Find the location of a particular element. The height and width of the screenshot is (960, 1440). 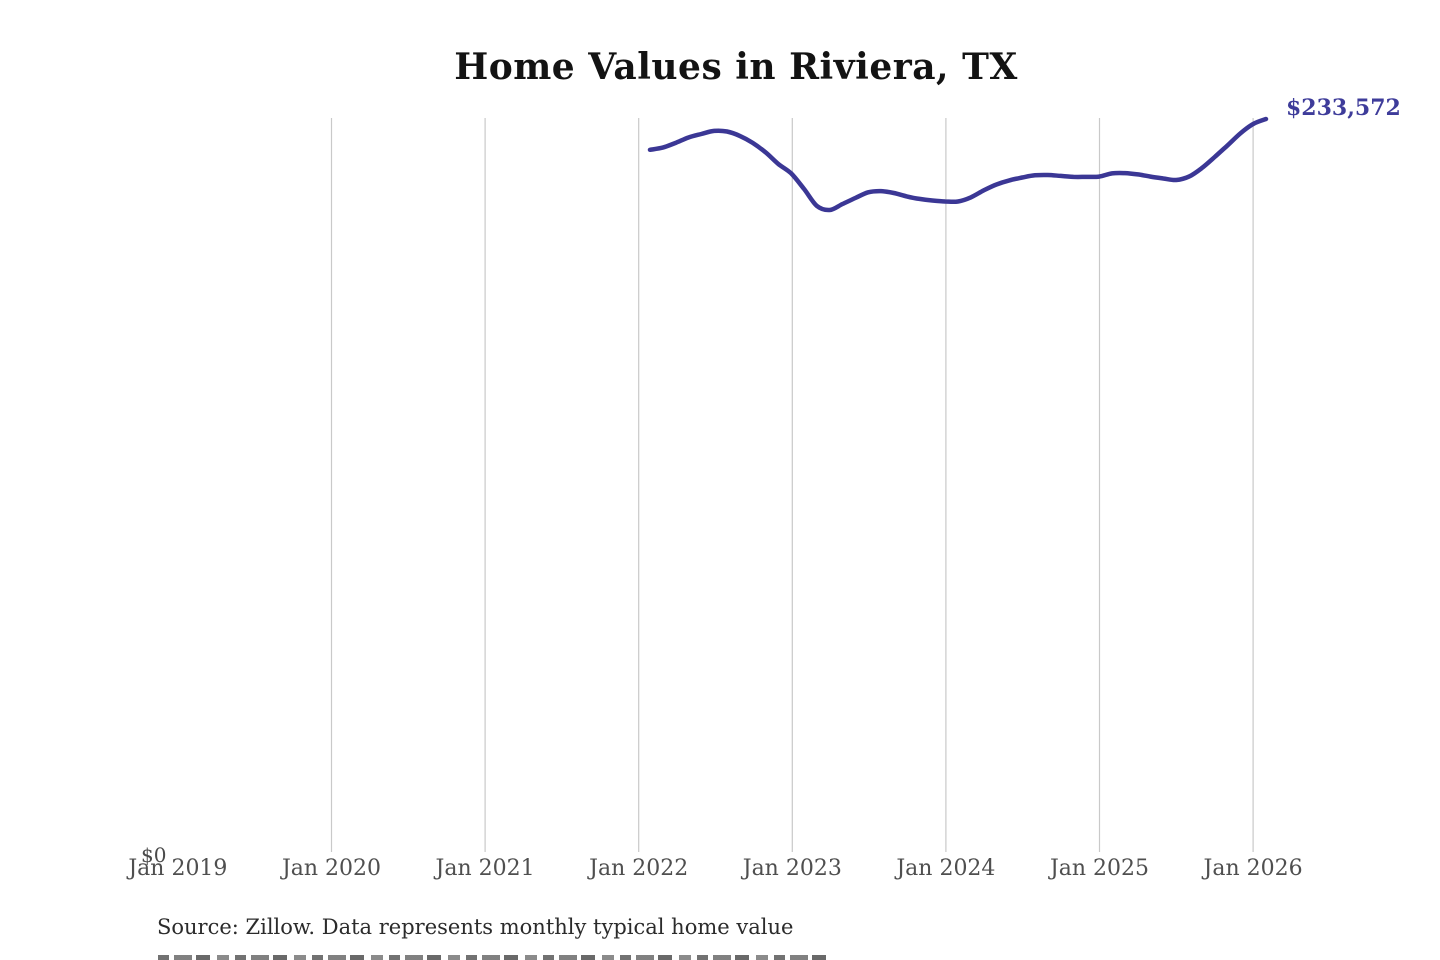

x-tick-label: Jan 2026 is located at coordinates (1253, 868).